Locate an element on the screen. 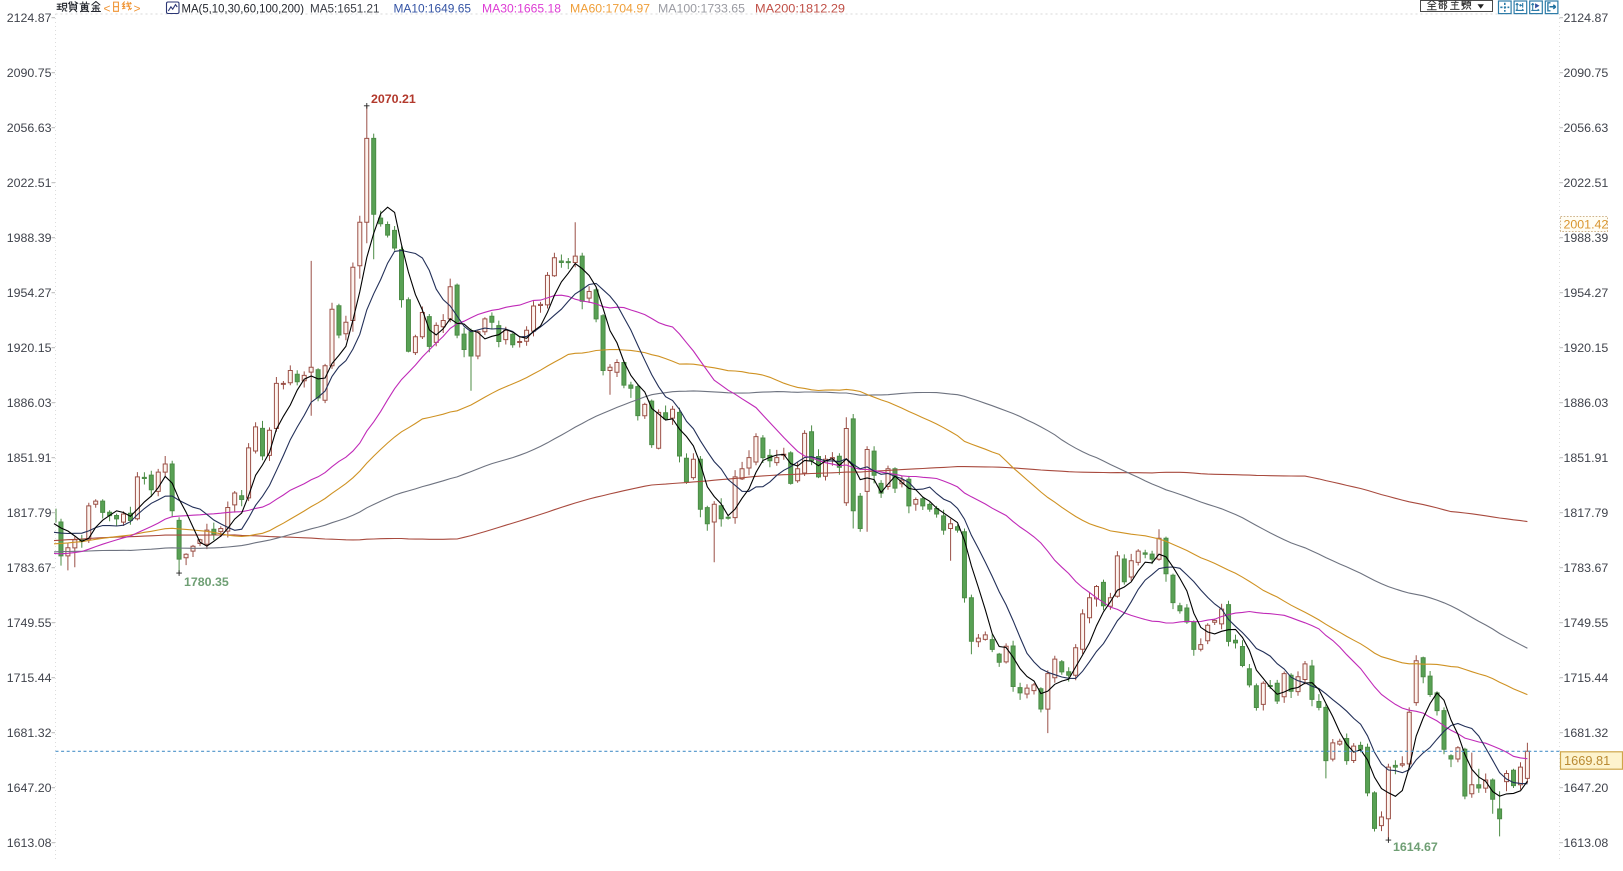 This screenshot has width=1623, height=871. svg-text: MA30:1665.18 is located at coordinates (521, 8).